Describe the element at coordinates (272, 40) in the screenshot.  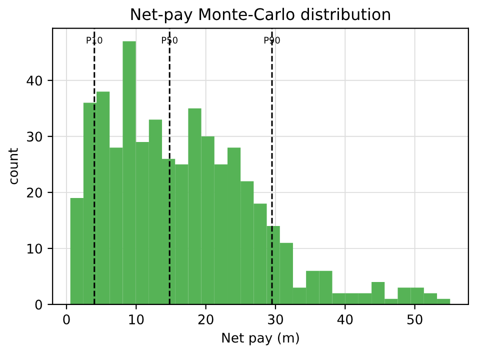
I see `ref-line-label: P90` at that location.